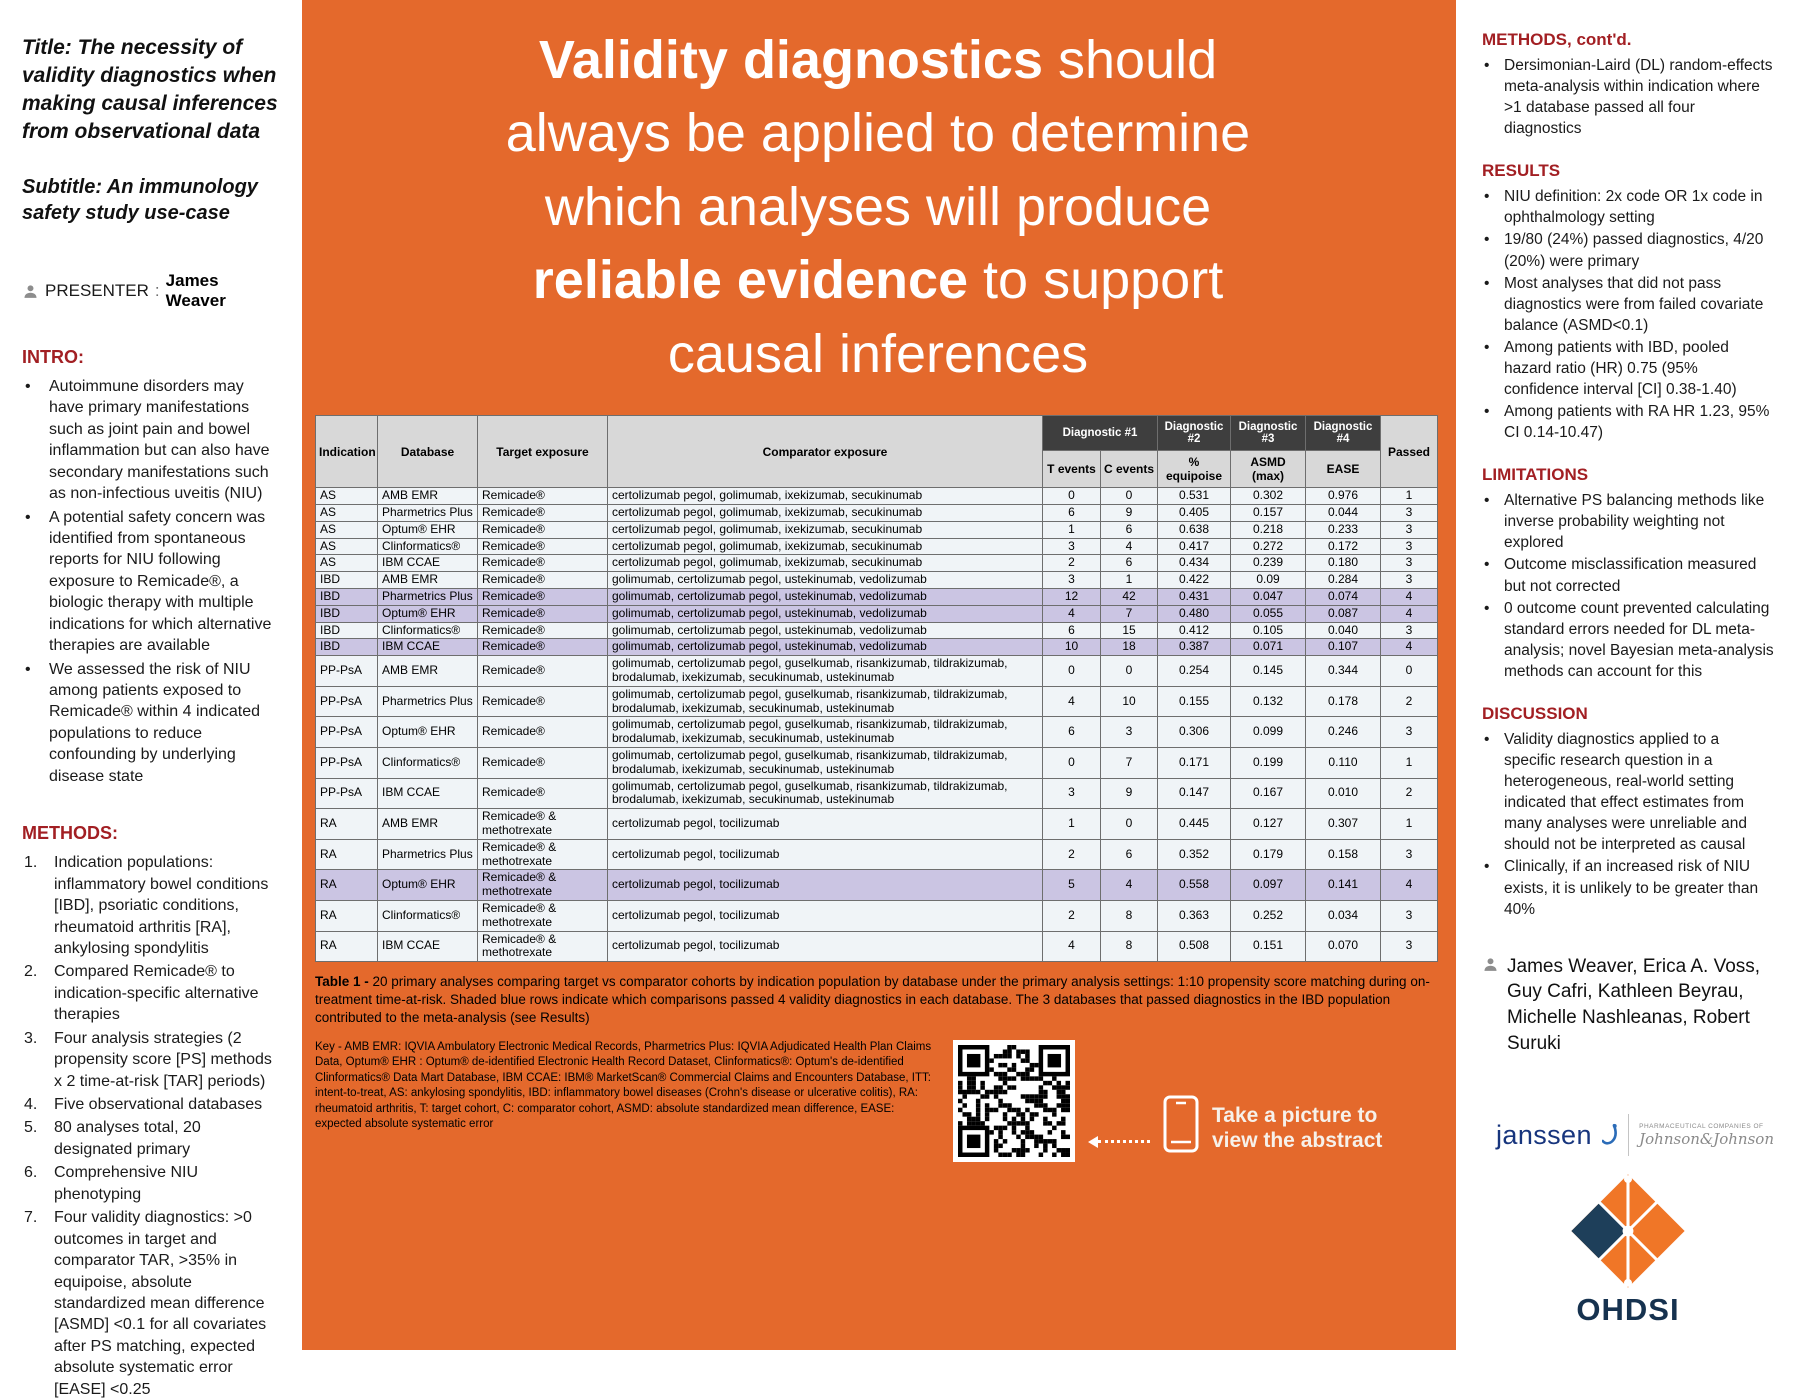 This screenshot has height=1400, width=1800. I want to click on table-cell-t: 5, so click(1071, 885).